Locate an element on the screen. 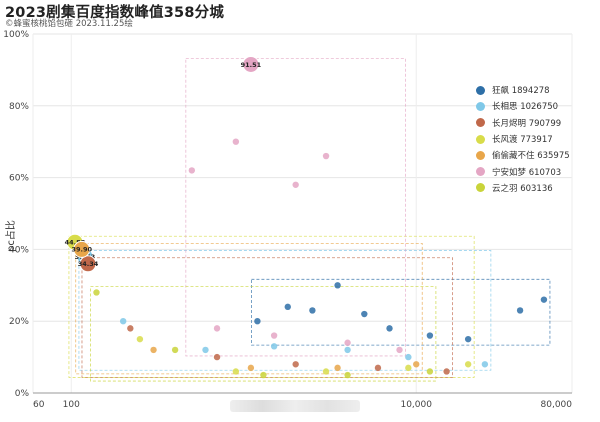 This screenshot has height=422, width=600. legend-label: 狂飙 1894278 is located at coordinates (521, 91).